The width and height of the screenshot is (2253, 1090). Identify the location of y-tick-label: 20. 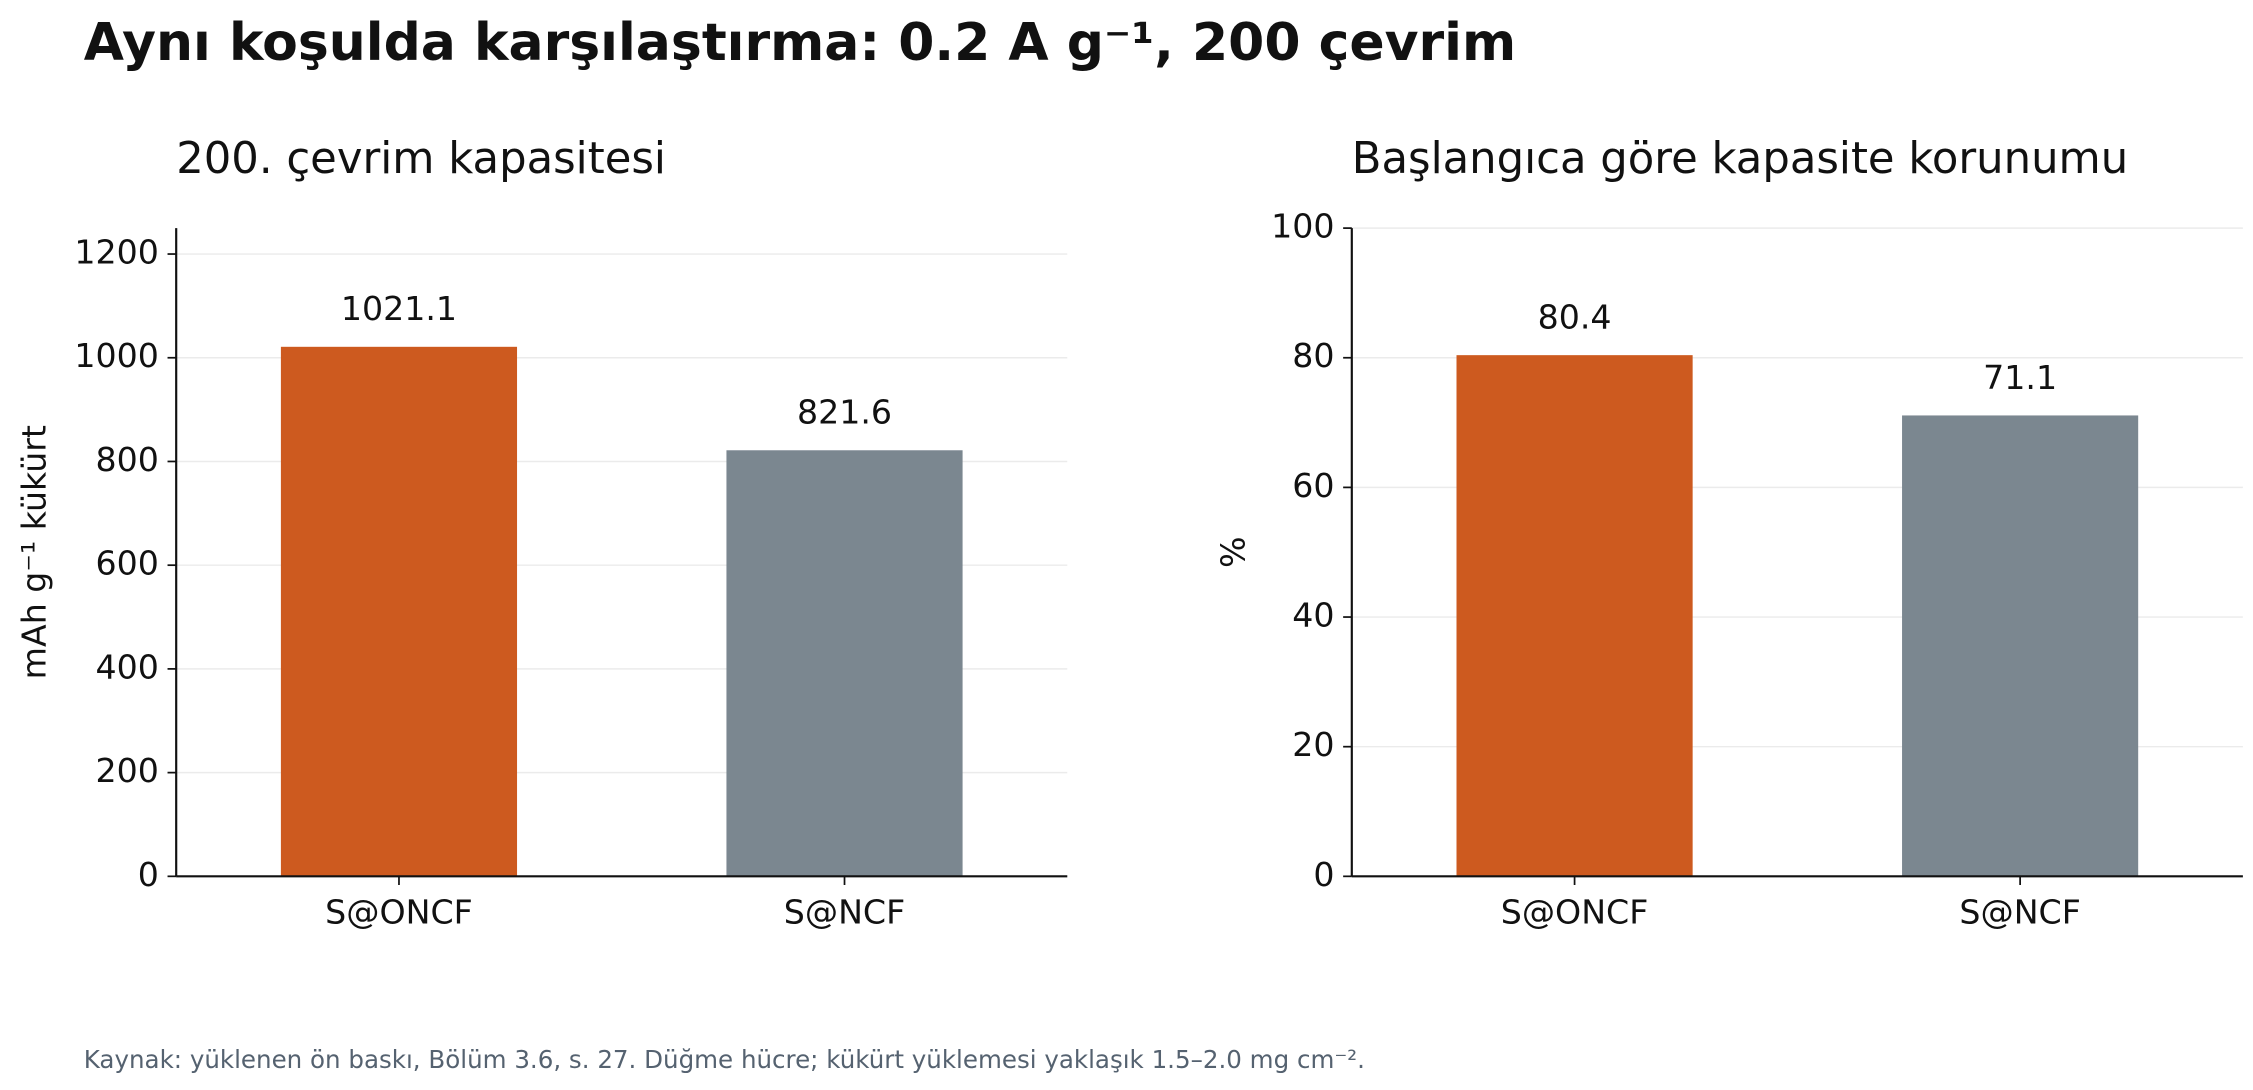
(1313, 744).